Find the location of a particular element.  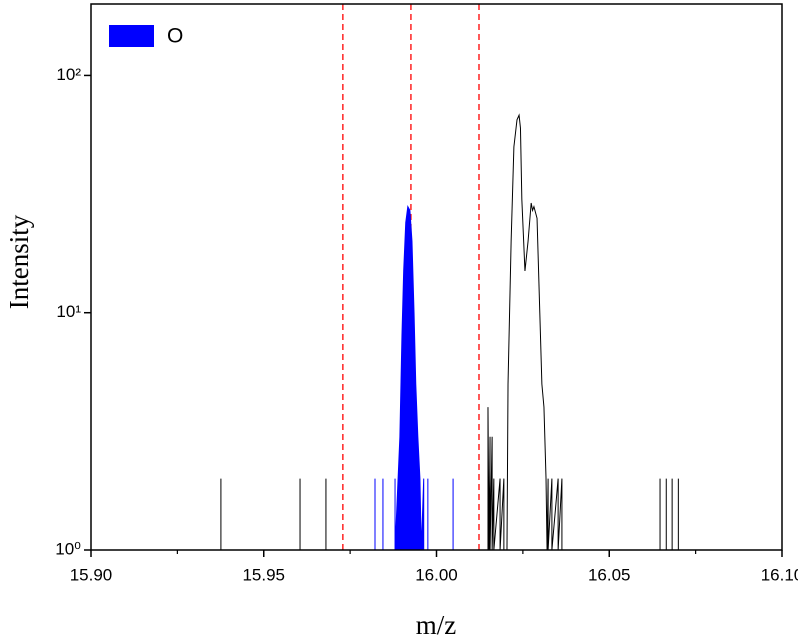

y-tick-label: 10² is located at coordinates (68, 74).